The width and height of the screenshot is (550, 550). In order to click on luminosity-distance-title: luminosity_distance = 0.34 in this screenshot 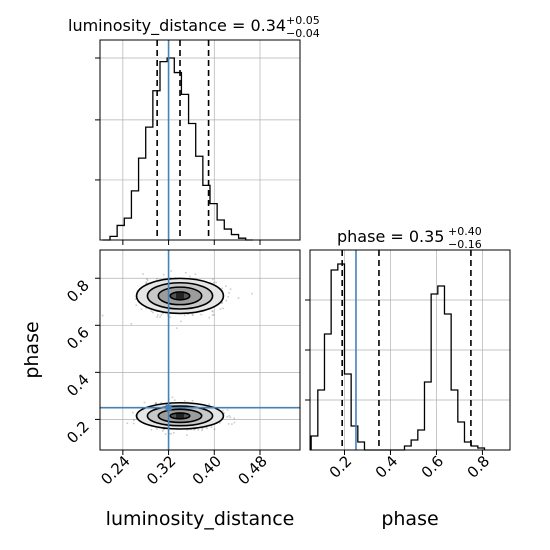, I will do `click(177, 26)`.